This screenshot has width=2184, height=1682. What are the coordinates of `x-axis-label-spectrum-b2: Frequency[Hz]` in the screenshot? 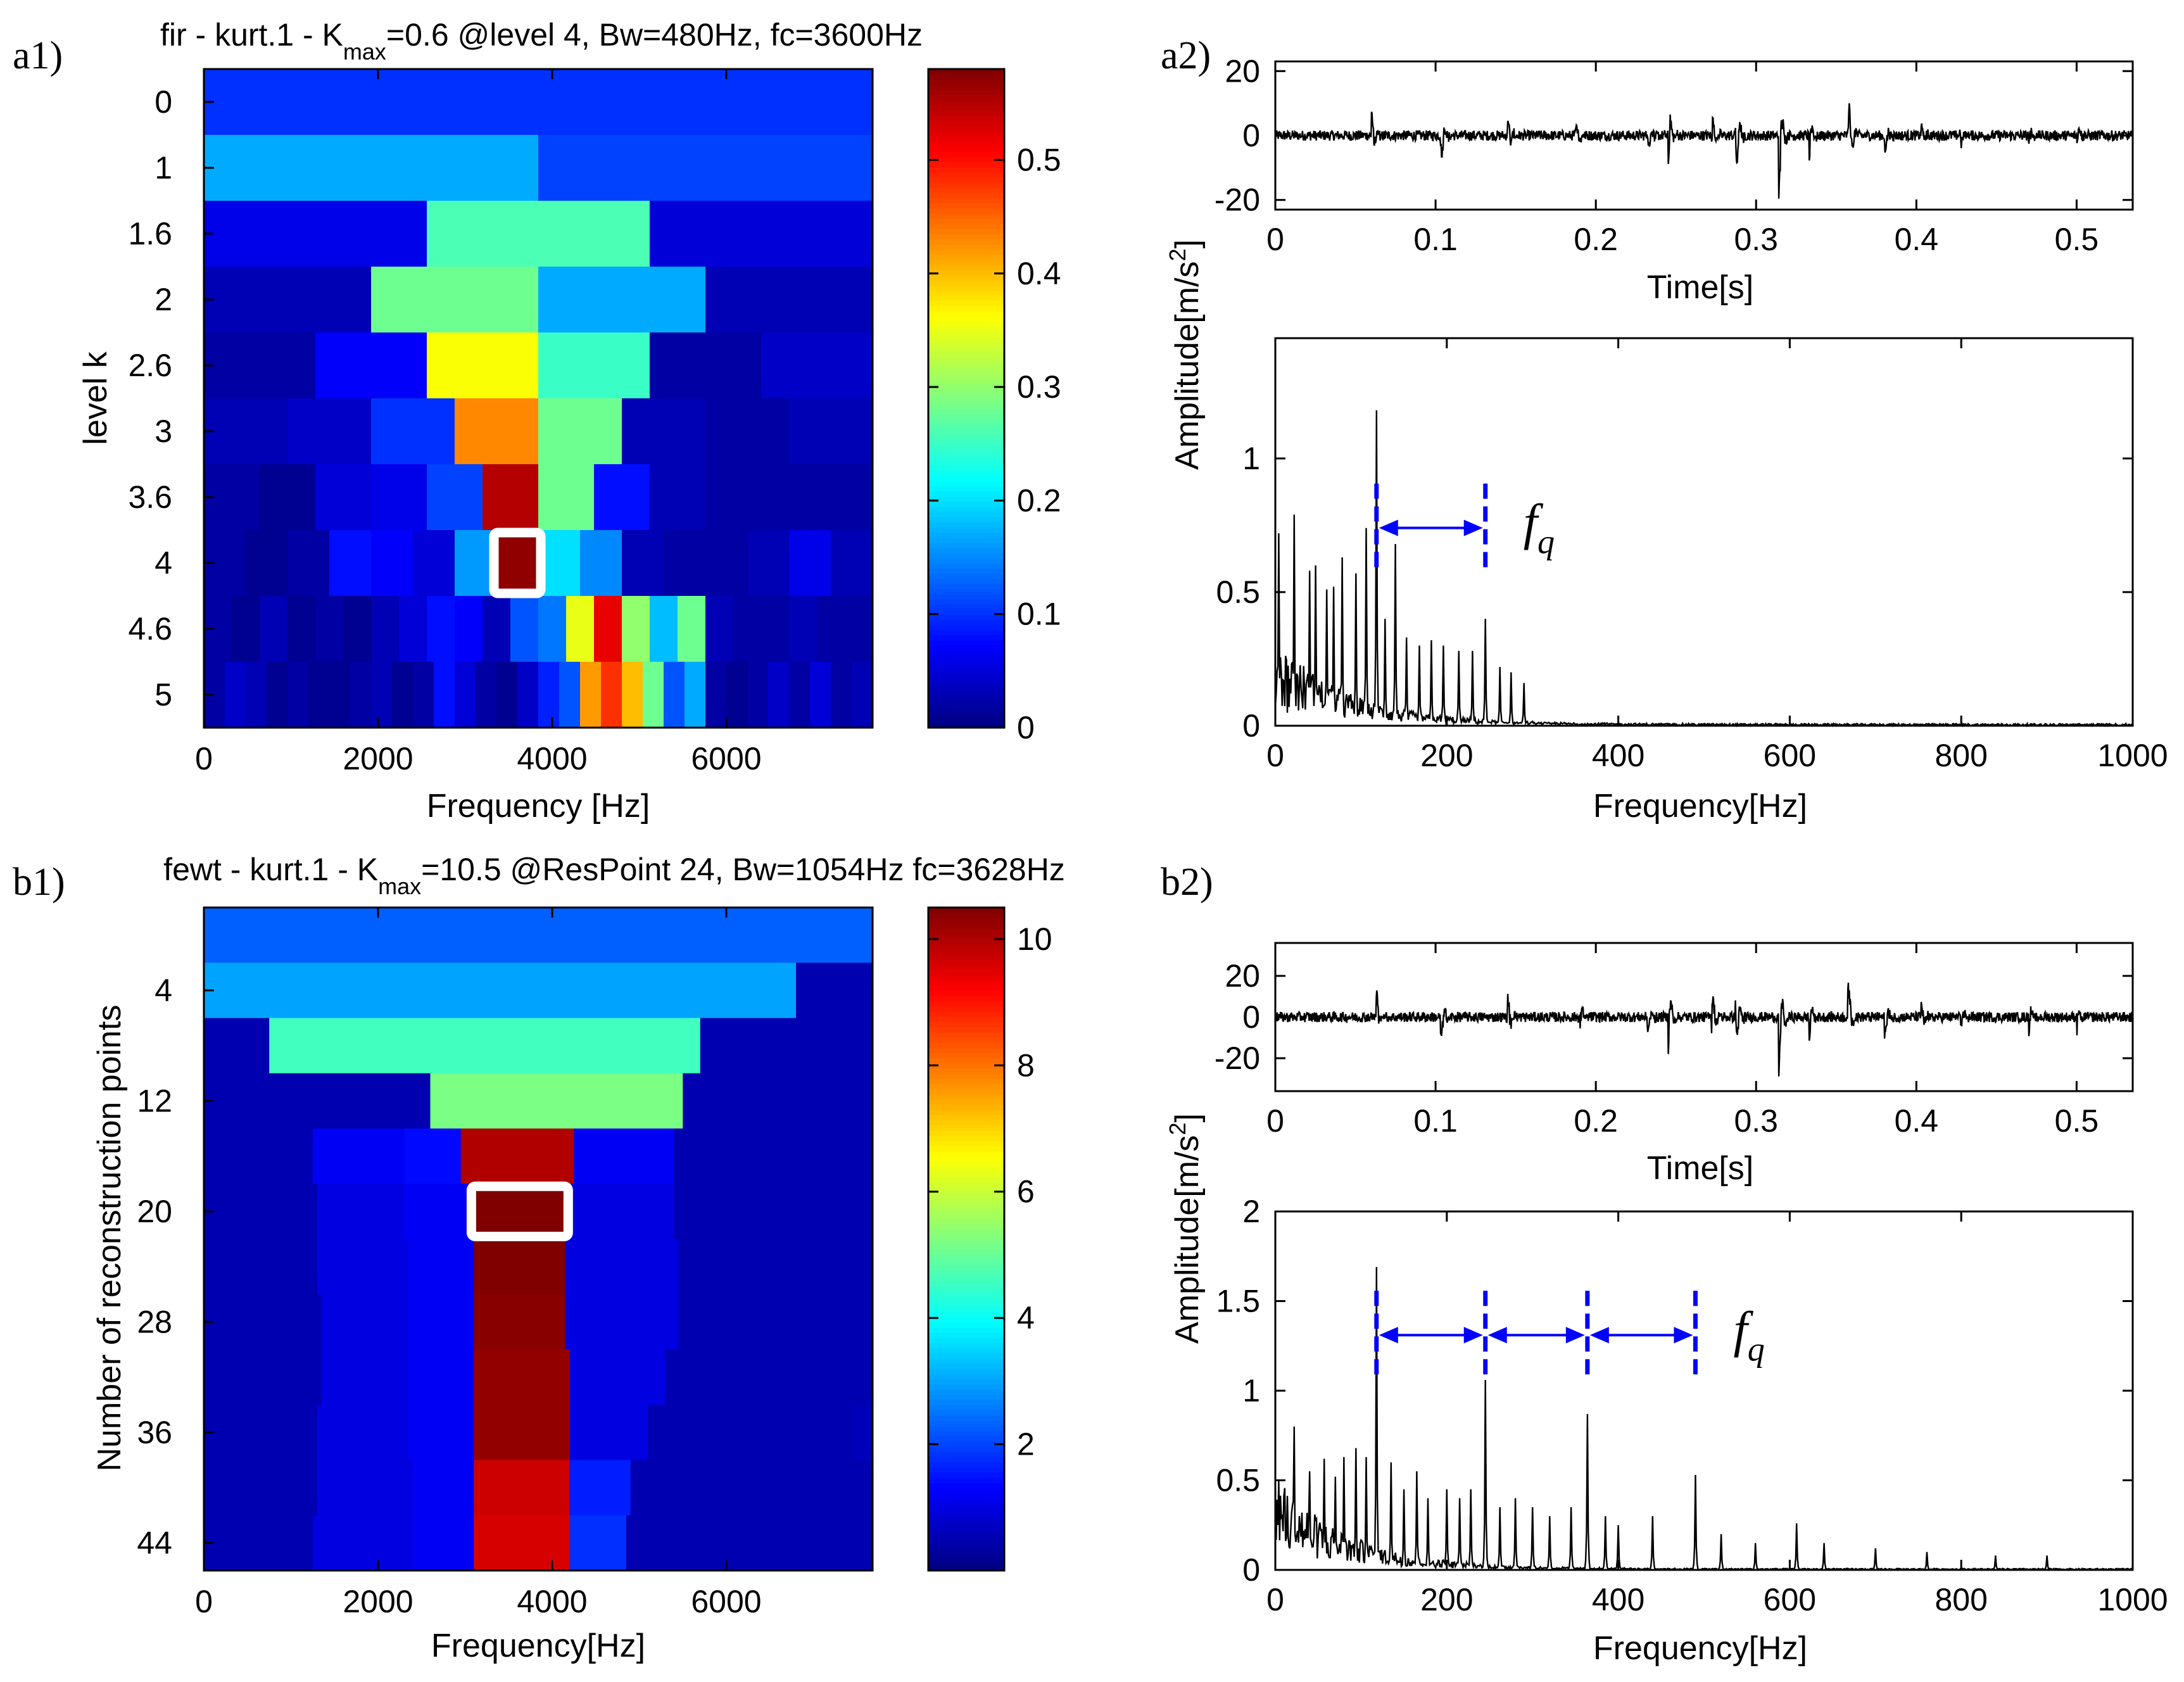 It's located at (1700, 1648).